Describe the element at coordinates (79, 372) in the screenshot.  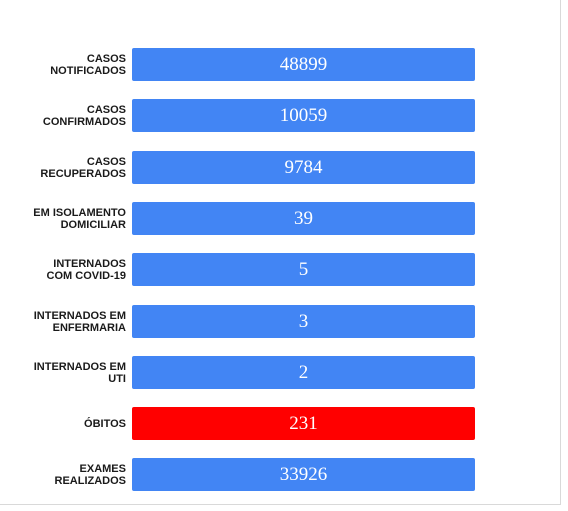
I see `category-label: INTERNADOS EM UTI` at that location.